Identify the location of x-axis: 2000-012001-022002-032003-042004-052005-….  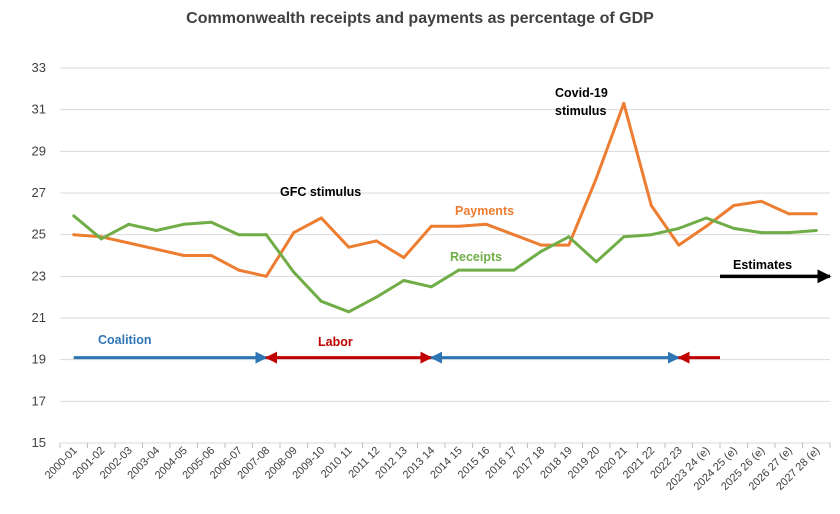
(437, 468).